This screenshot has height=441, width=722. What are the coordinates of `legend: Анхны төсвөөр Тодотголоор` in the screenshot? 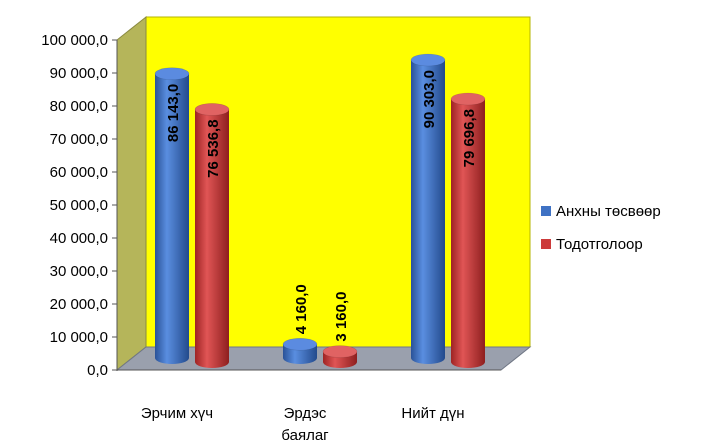 It's located at (601, 228).